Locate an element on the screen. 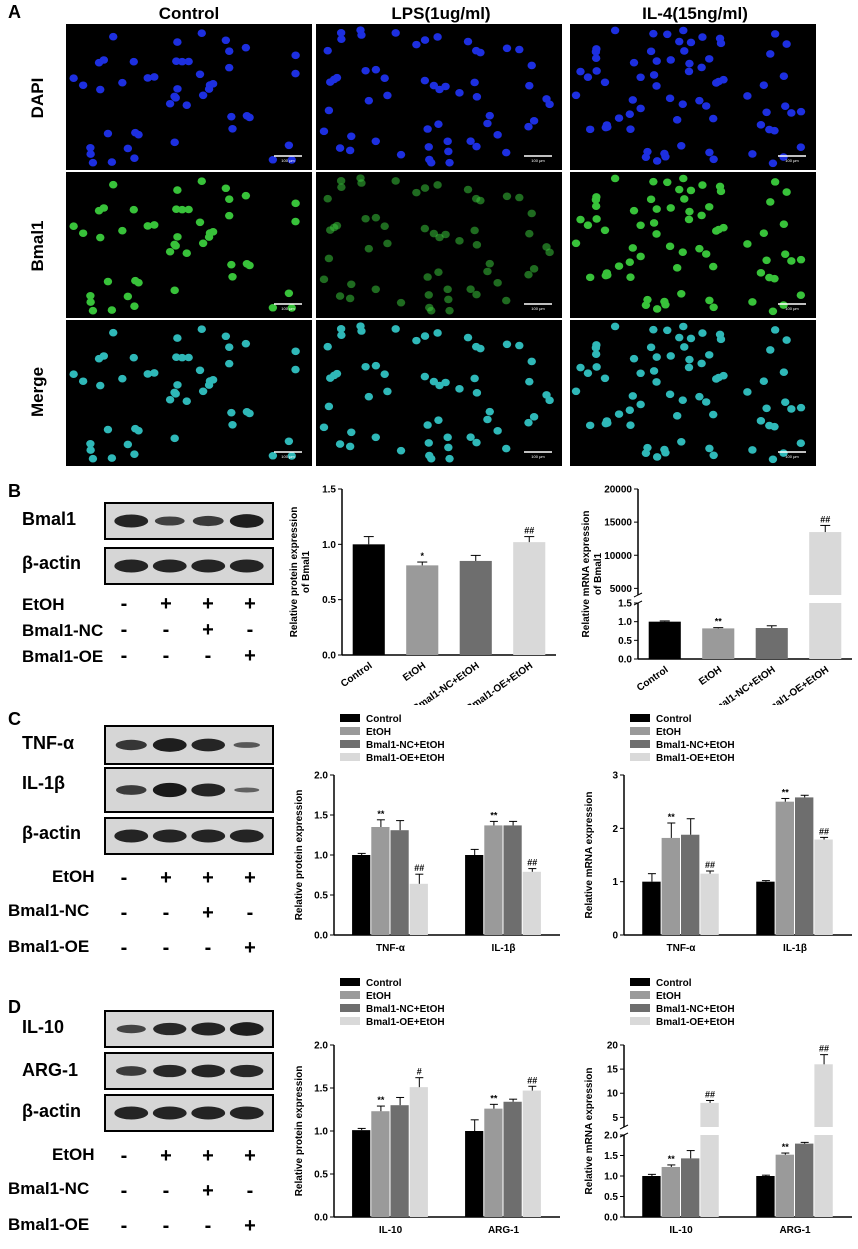  micrograph-merge-control: 100 μm is located at coordinates (189, 393).